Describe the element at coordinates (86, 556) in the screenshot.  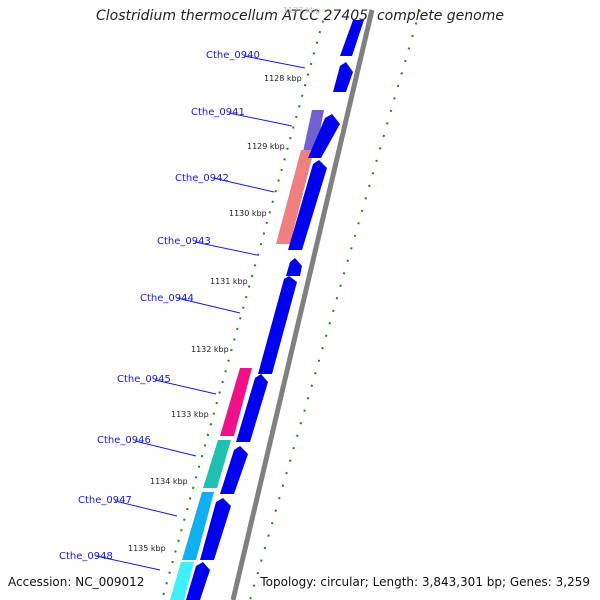
I see `gene-label-cthe-0948: Cthe_0948` at that location.